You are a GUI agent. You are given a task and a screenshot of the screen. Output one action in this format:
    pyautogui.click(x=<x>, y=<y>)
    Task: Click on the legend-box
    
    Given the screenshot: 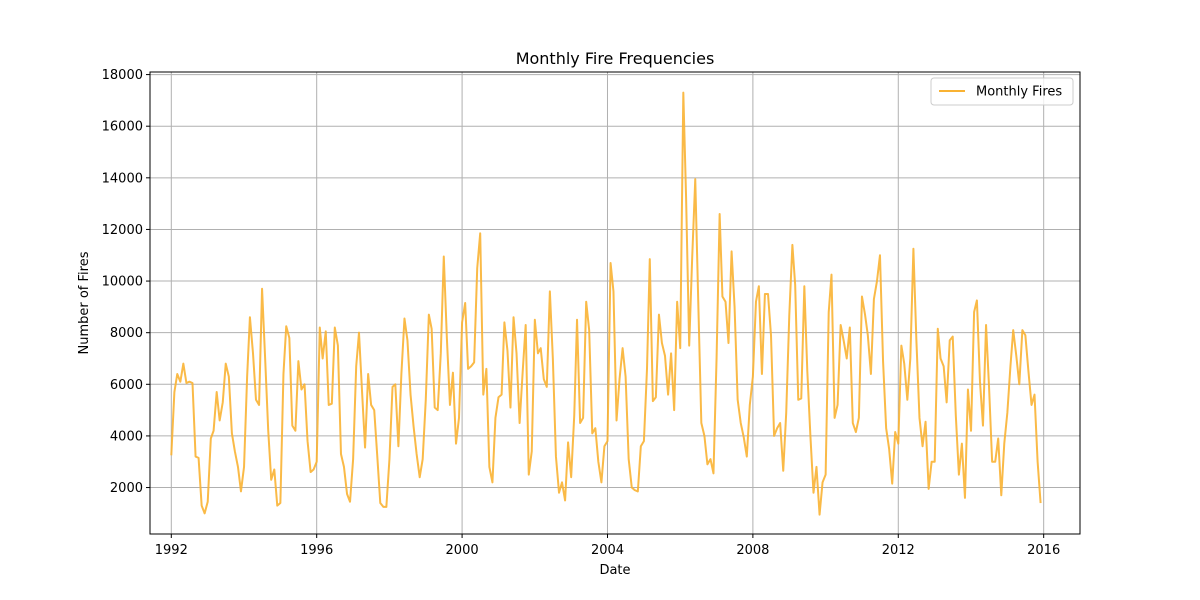 What is the action you would take?
    pyautogui.click(x=1002, y=91)
    